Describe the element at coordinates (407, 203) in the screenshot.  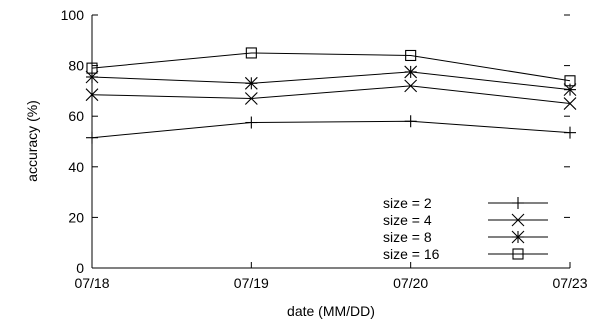
I see `legend-label: size = 2` at that location.